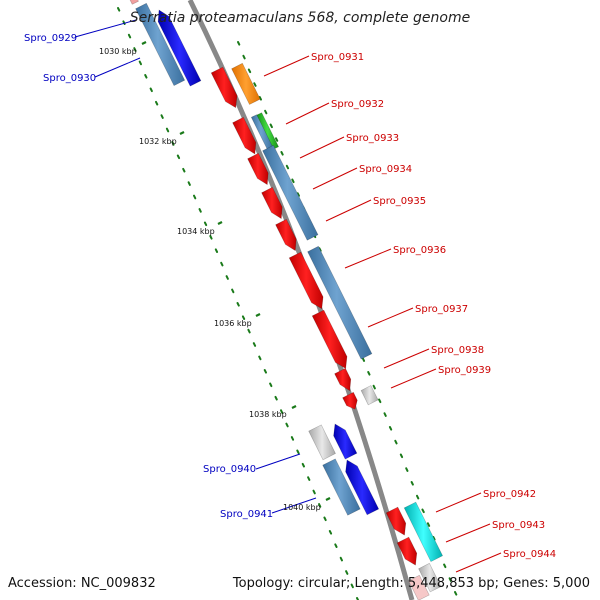  I want to click on gene-label-spro-0940: Spro_0940, so click(229, 469).